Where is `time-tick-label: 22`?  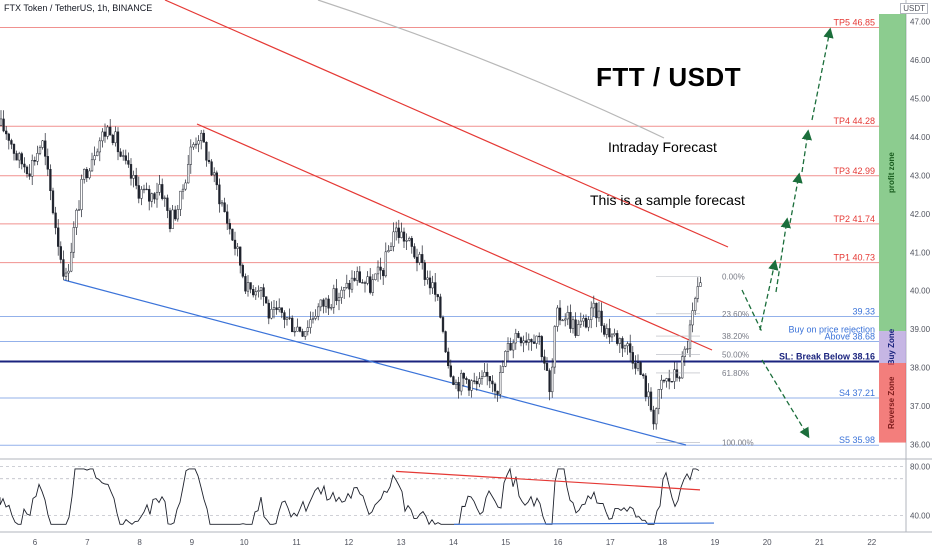 time-tick-label: 22 is located at coordinates (871, 542).